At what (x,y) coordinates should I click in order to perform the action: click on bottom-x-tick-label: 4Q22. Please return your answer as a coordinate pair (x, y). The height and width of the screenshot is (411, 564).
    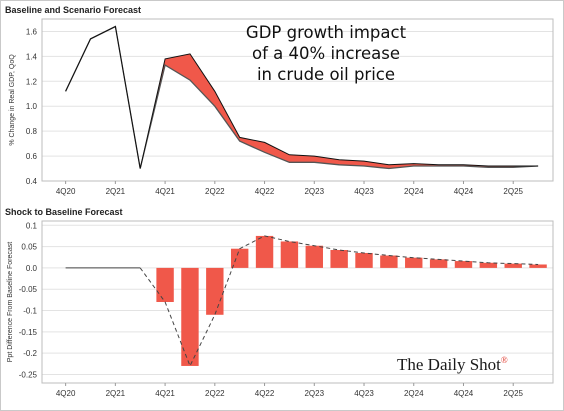
    Looking at the image, I should click on (265, 393).